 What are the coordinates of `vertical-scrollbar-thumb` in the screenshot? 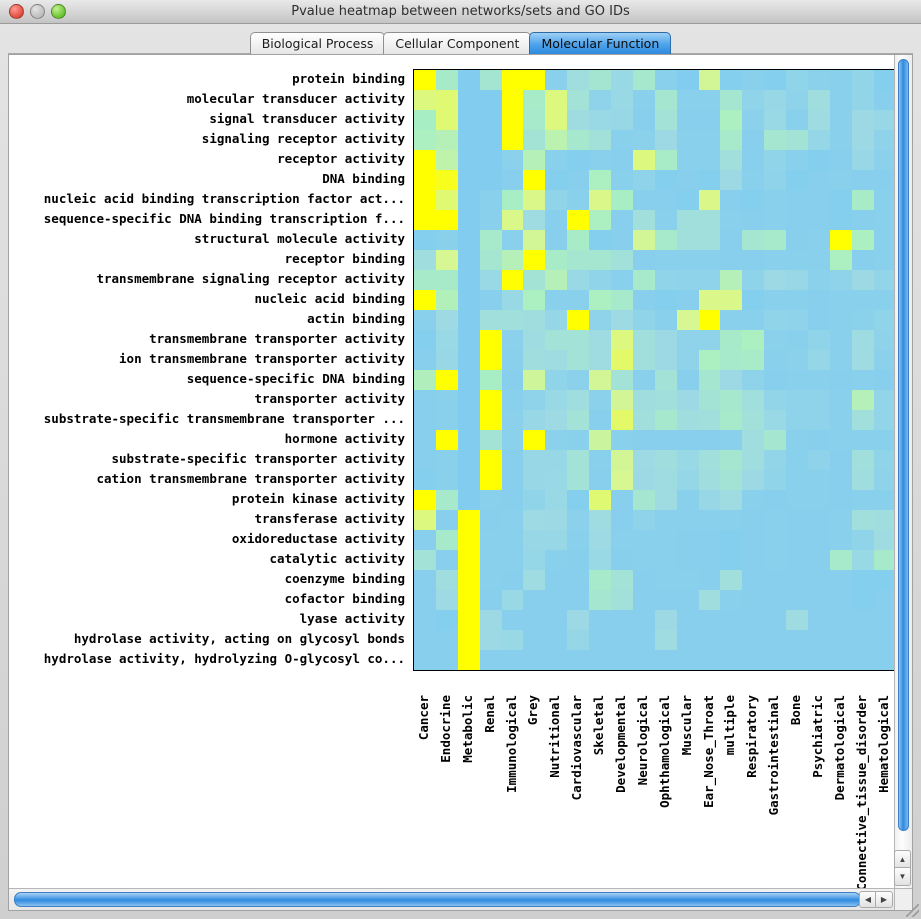 It's located at (903, 445).